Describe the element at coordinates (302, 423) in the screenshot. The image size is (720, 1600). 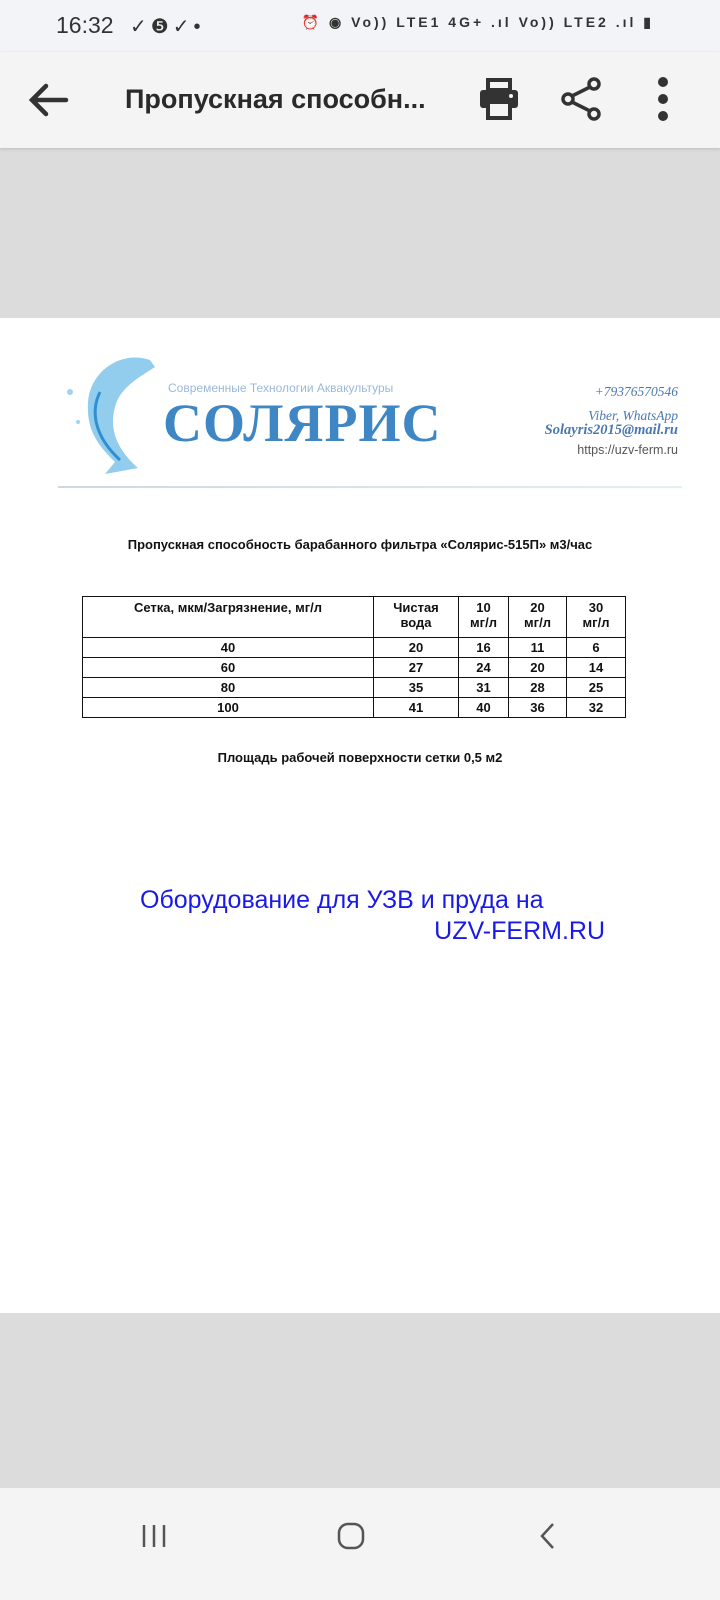
I see `brand-name: СОЛЯРИС` at that location.